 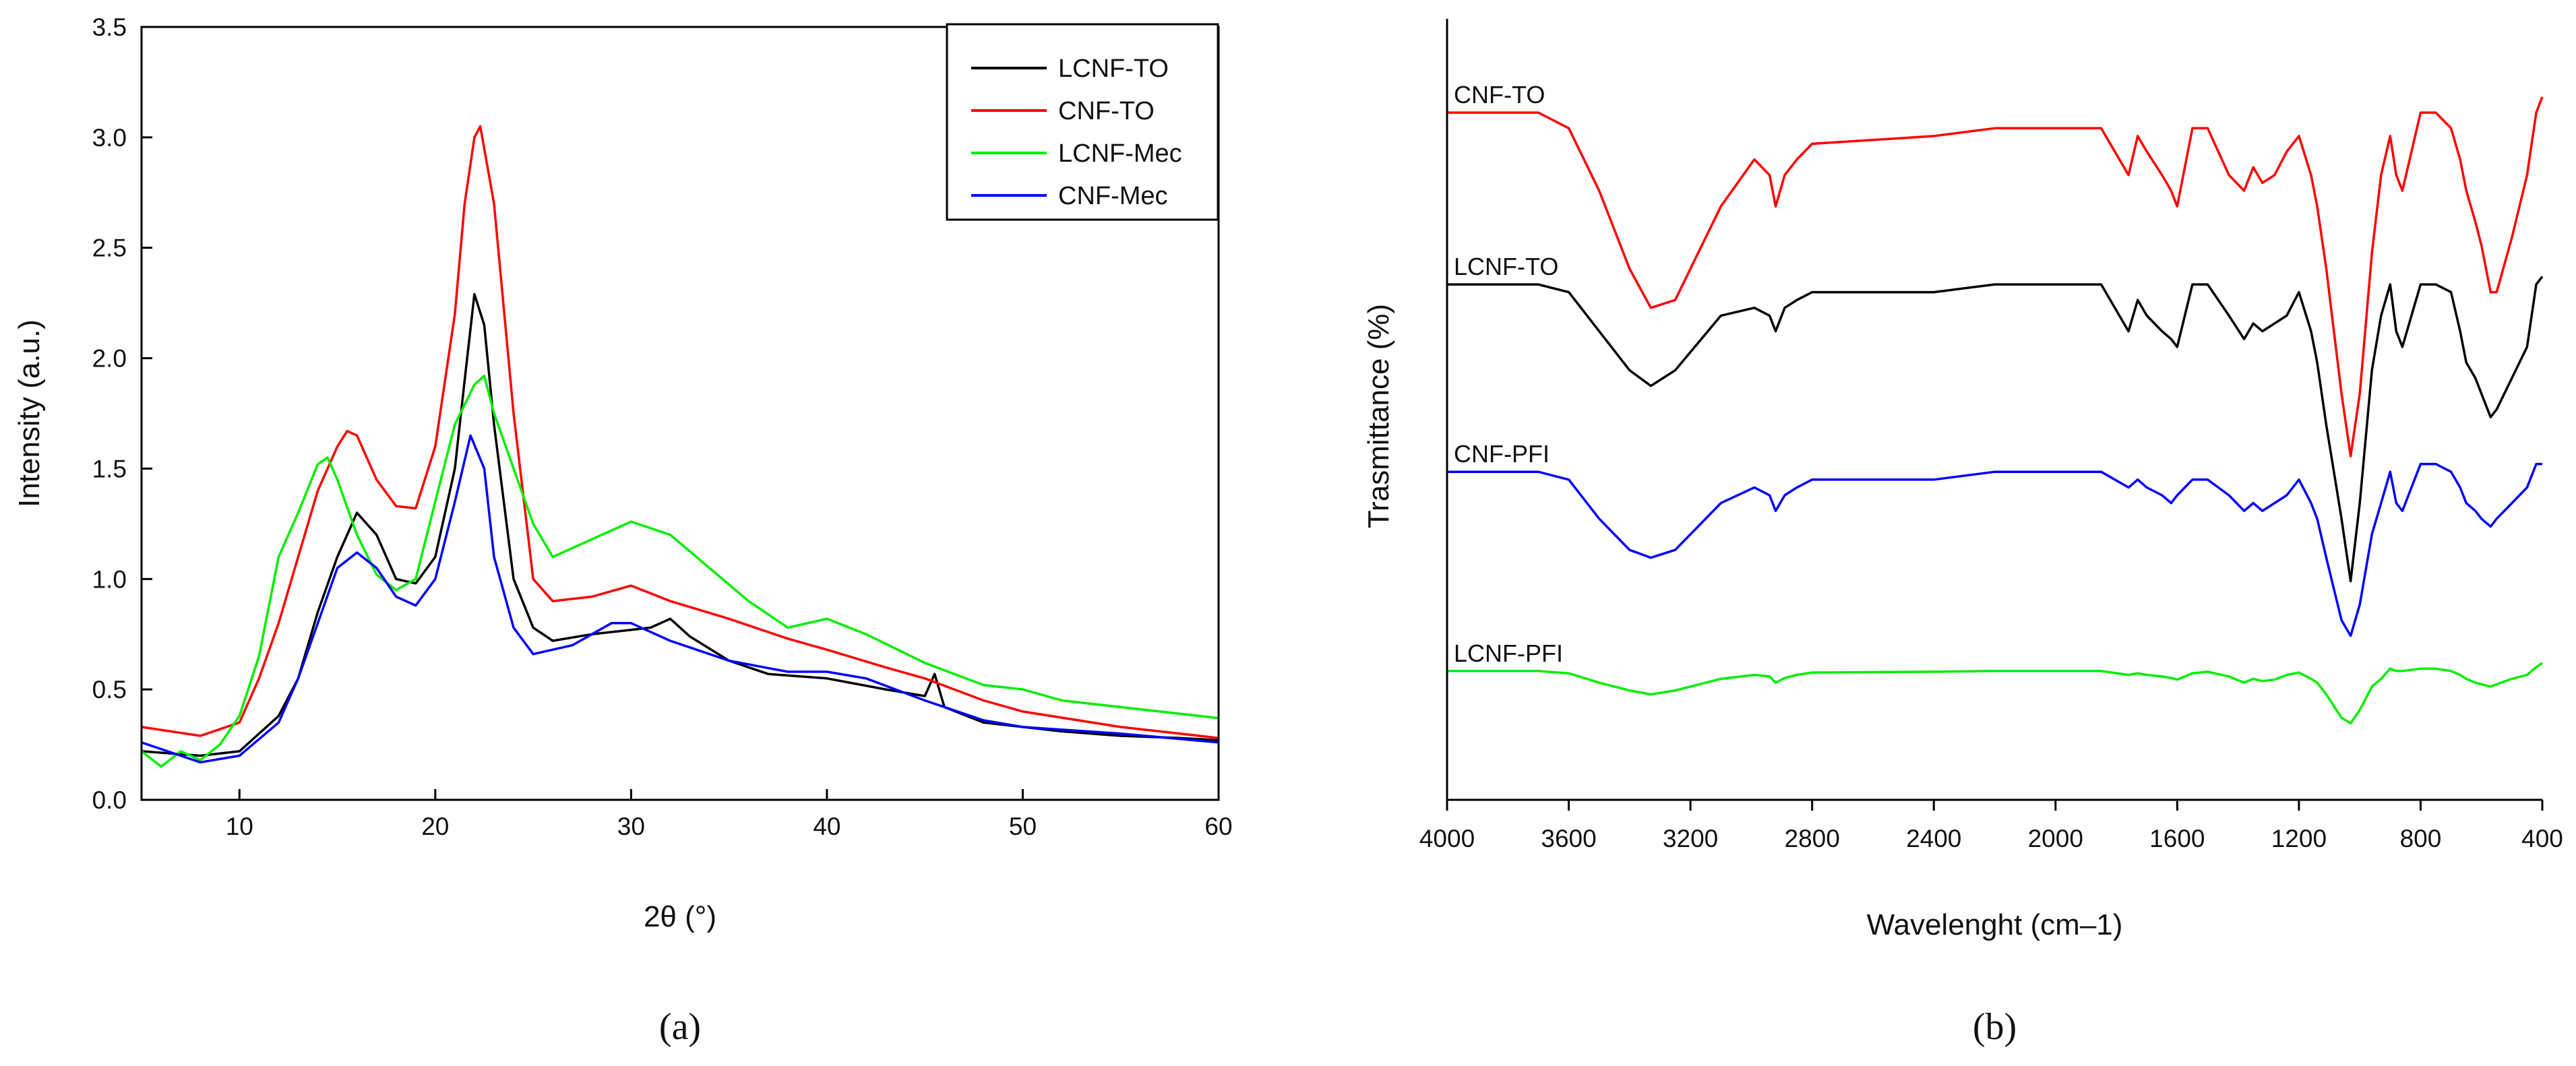 What do you see at coordinates (1568, 838) in the screenshot?
I see `ftir-x-tick-label: 3600` at bounding box center [1568, 838].